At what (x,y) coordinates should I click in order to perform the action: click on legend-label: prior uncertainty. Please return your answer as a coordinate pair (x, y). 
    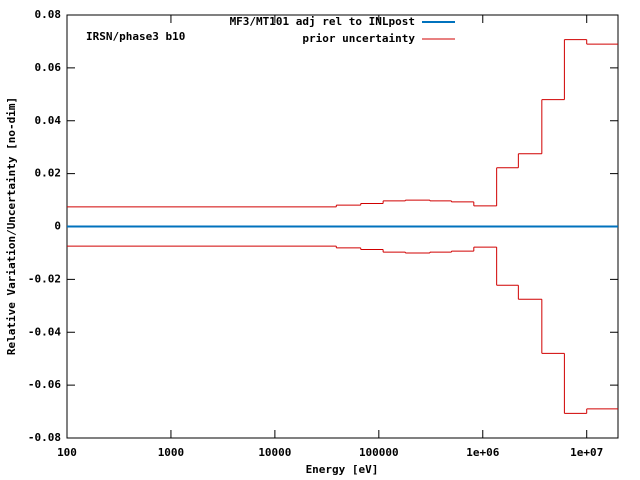
    Looking at the image, I should click on (358, 38).